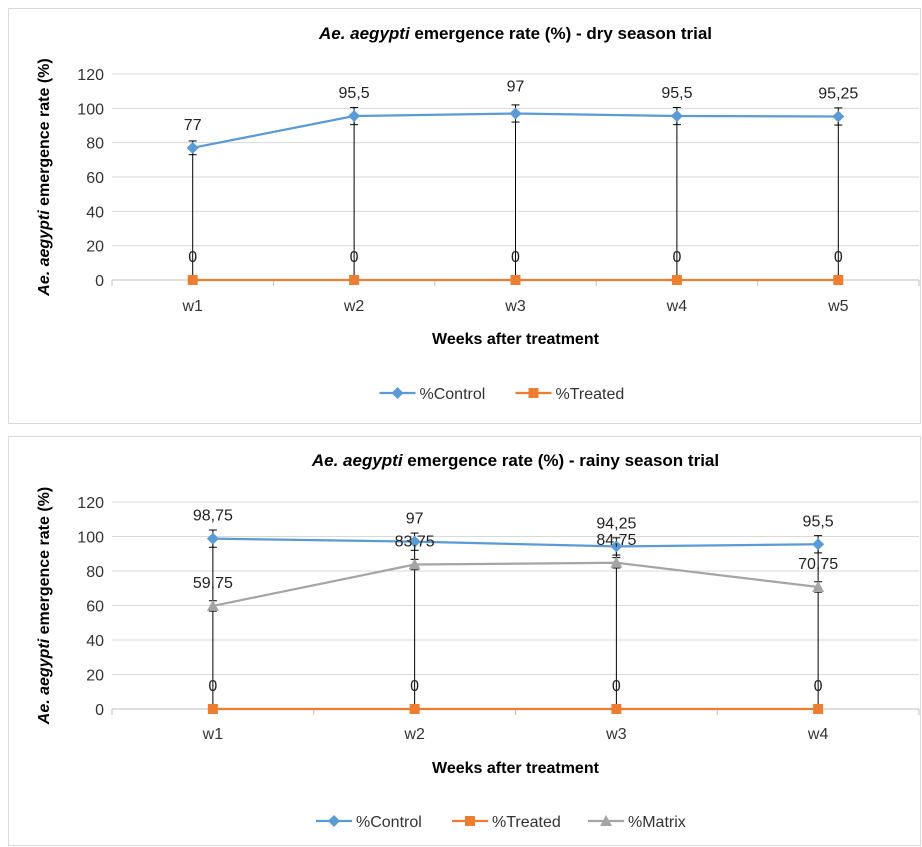  I want to click on data-label: 84,75, so click(616, 540).